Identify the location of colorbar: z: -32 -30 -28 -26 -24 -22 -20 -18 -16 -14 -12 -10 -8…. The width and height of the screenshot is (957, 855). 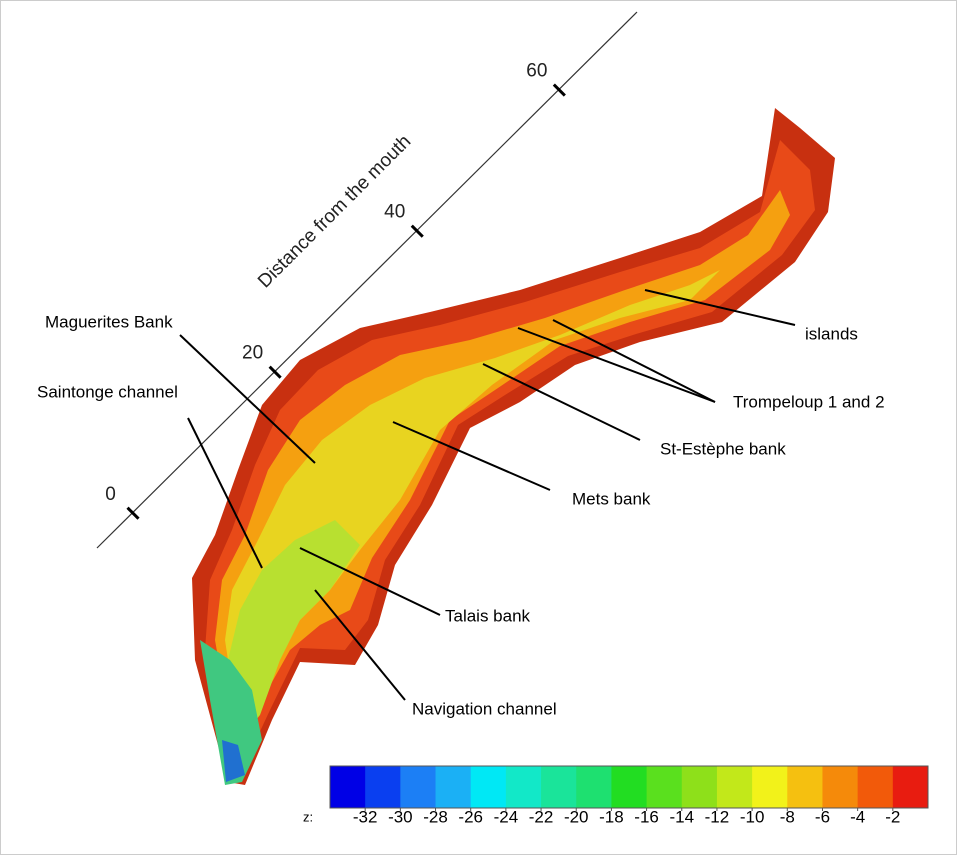
(616, 795).